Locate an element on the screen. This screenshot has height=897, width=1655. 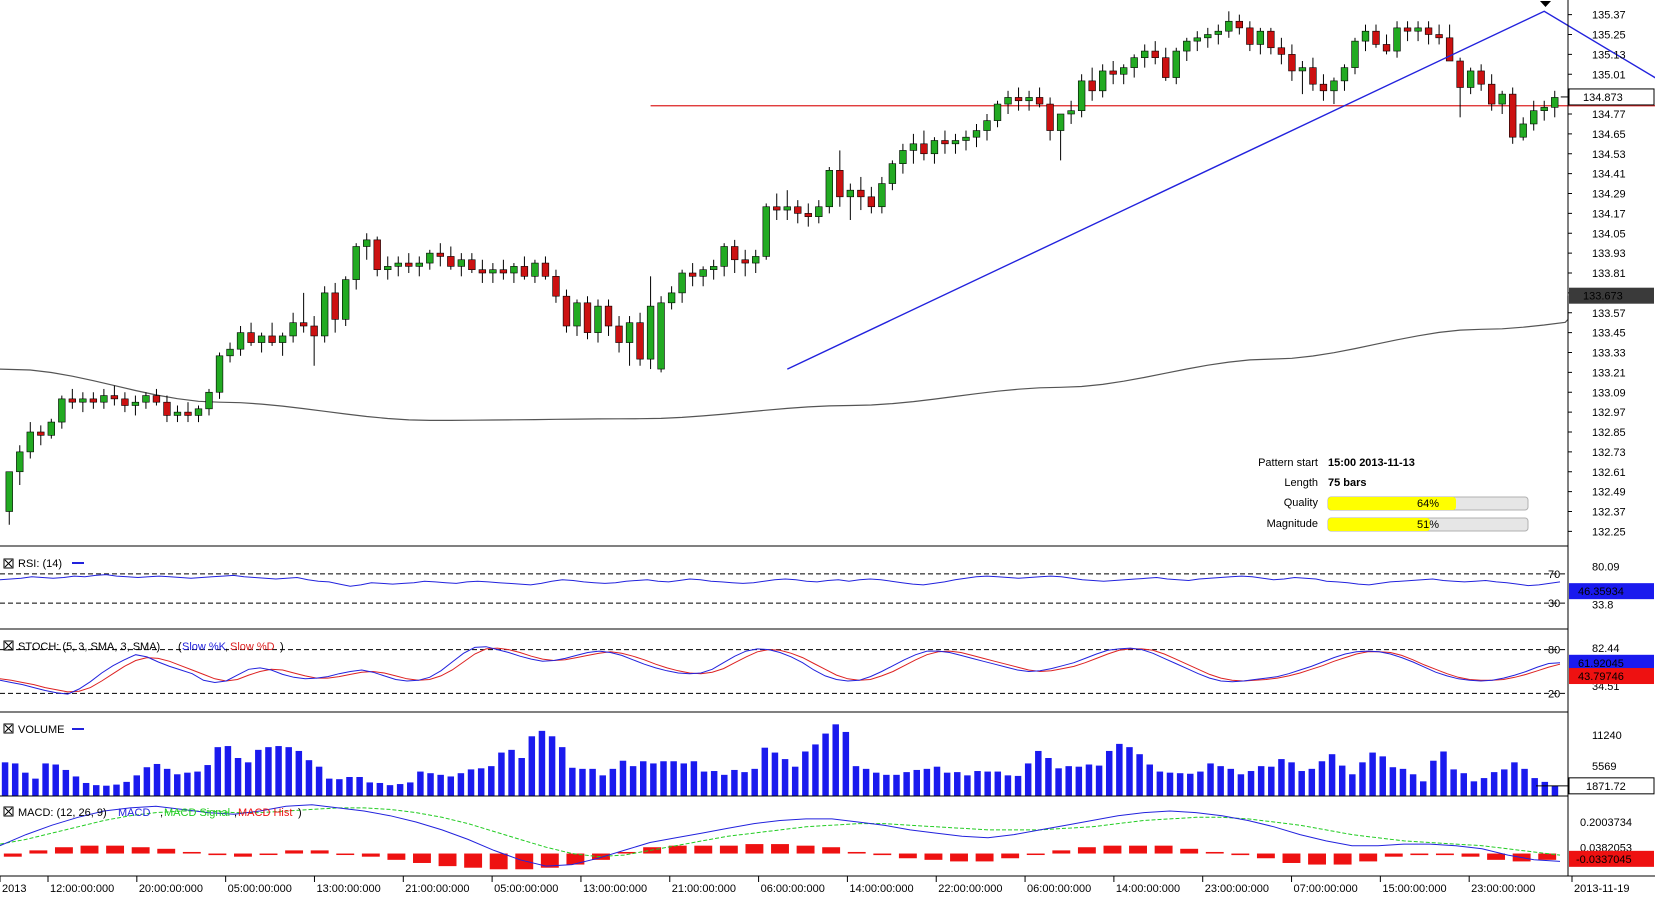
rsi-collapse-icon is located at coordinates (8, 563).